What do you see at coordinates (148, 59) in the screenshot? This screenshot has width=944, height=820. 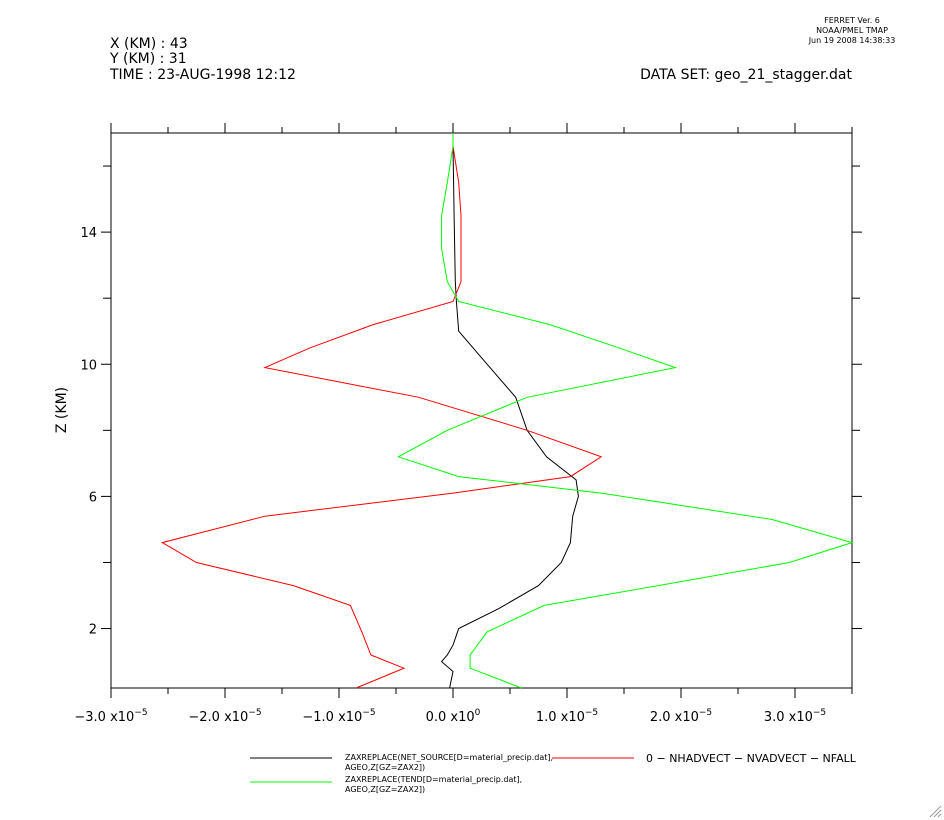 I see `y-coordinate-label: Y (KM) : 31` at bounding box center [148, 59].